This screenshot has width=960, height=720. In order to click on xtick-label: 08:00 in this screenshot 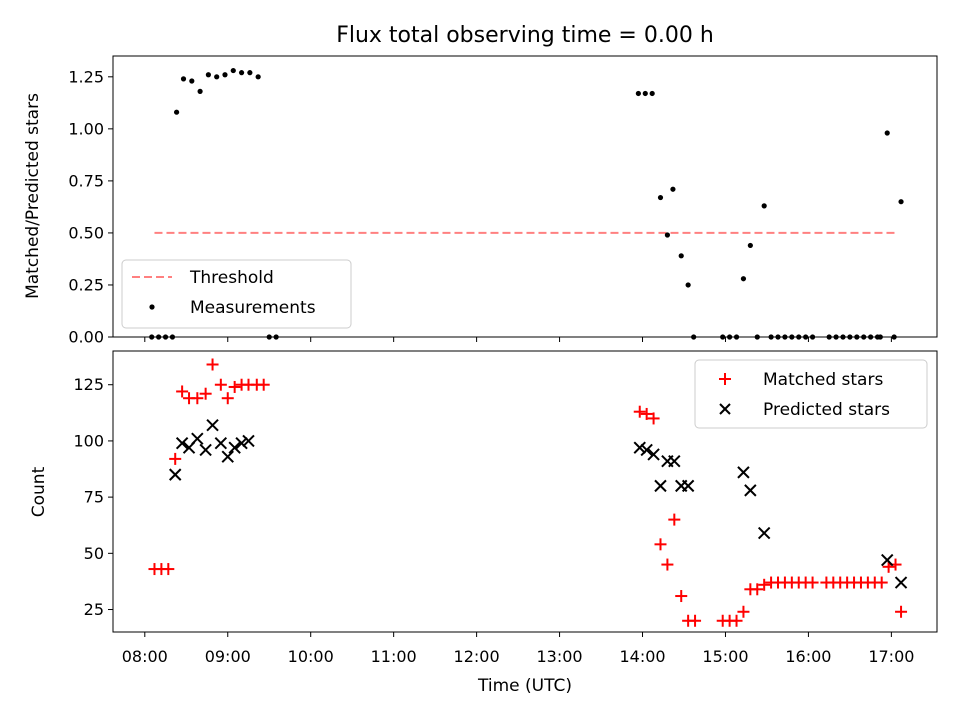, I will do `click(145, 656)`.